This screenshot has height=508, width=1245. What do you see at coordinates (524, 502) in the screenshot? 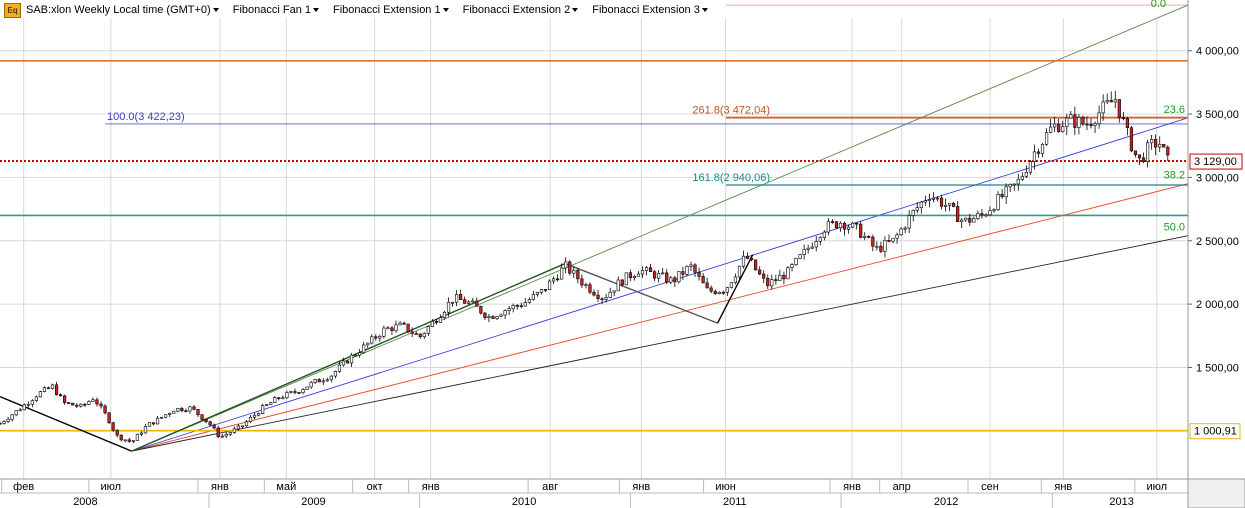
I see `year-label: 2010` at bounding box center [524, 502].